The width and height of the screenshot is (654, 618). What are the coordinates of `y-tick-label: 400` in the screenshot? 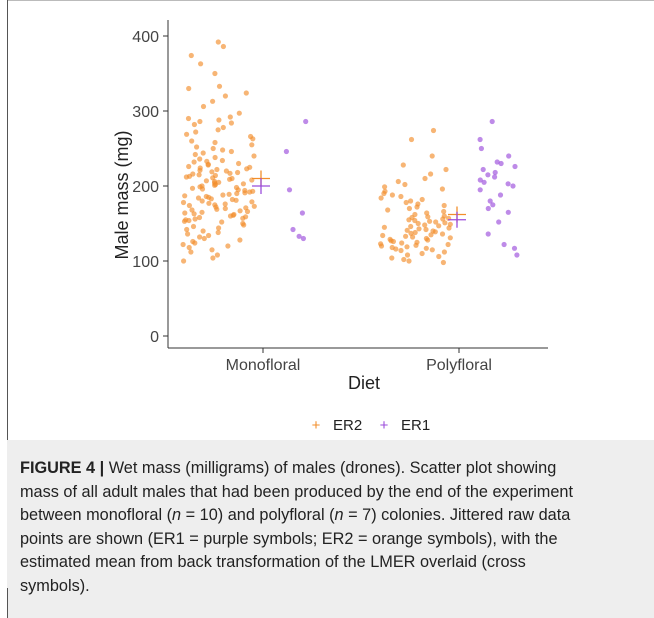 It's located at (145, 37).